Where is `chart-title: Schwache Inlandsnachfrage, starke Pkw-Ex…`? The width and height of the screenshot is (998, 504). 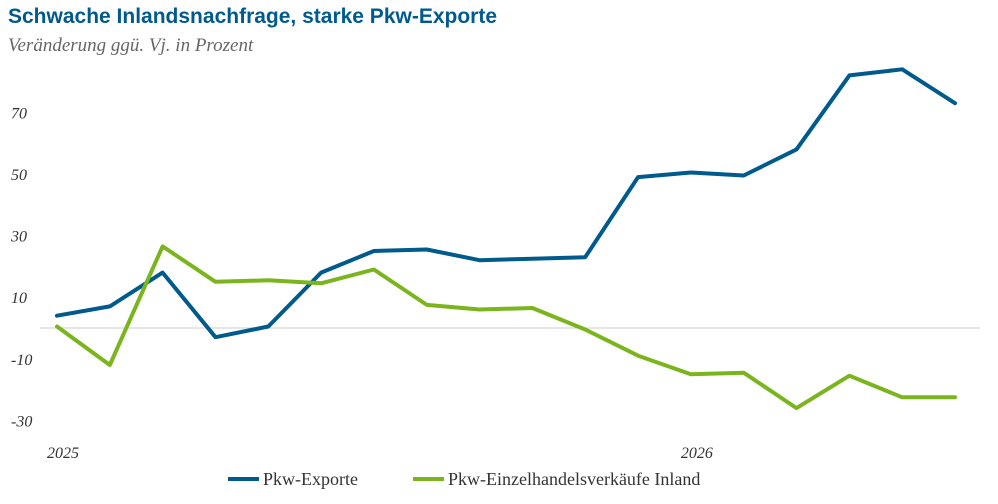
chart-title: Schwache Inlandsnachfrage, starke Pkw-Ex… is located at coordinates (253, 16).